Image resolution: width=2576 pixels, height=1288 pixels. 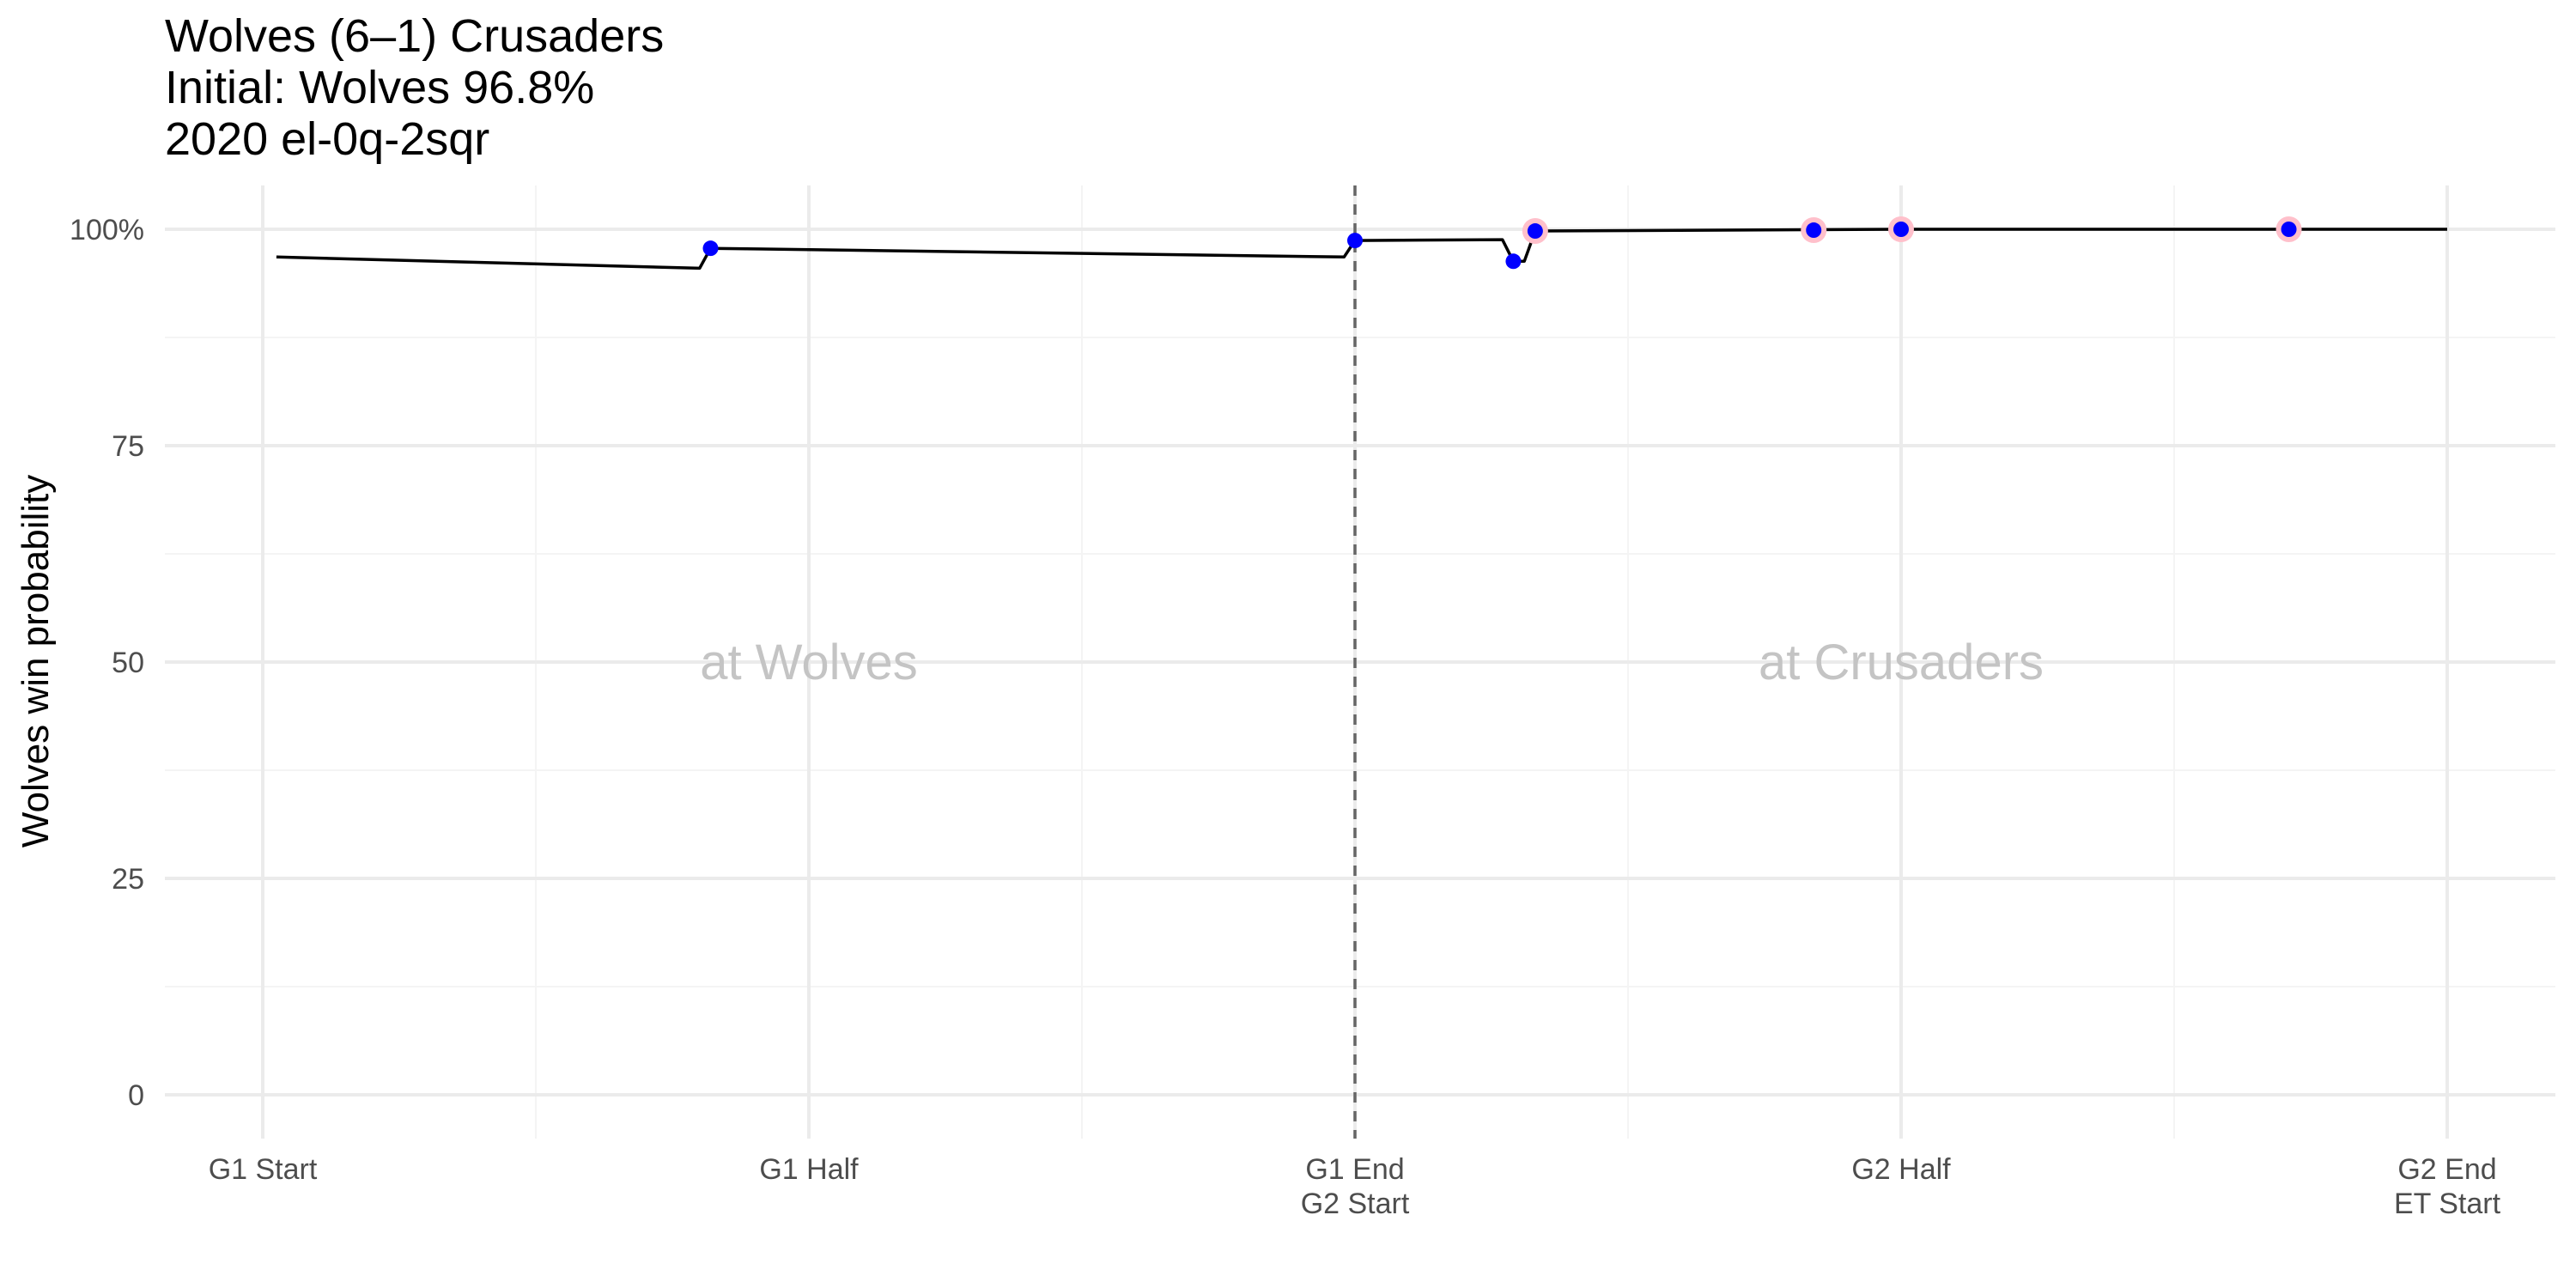 What do you see at coordinates (107, 663) in the screenshot?
I see `y-axis-ticks: 0 25 50 75 100%` at bounding box center [107, 663].